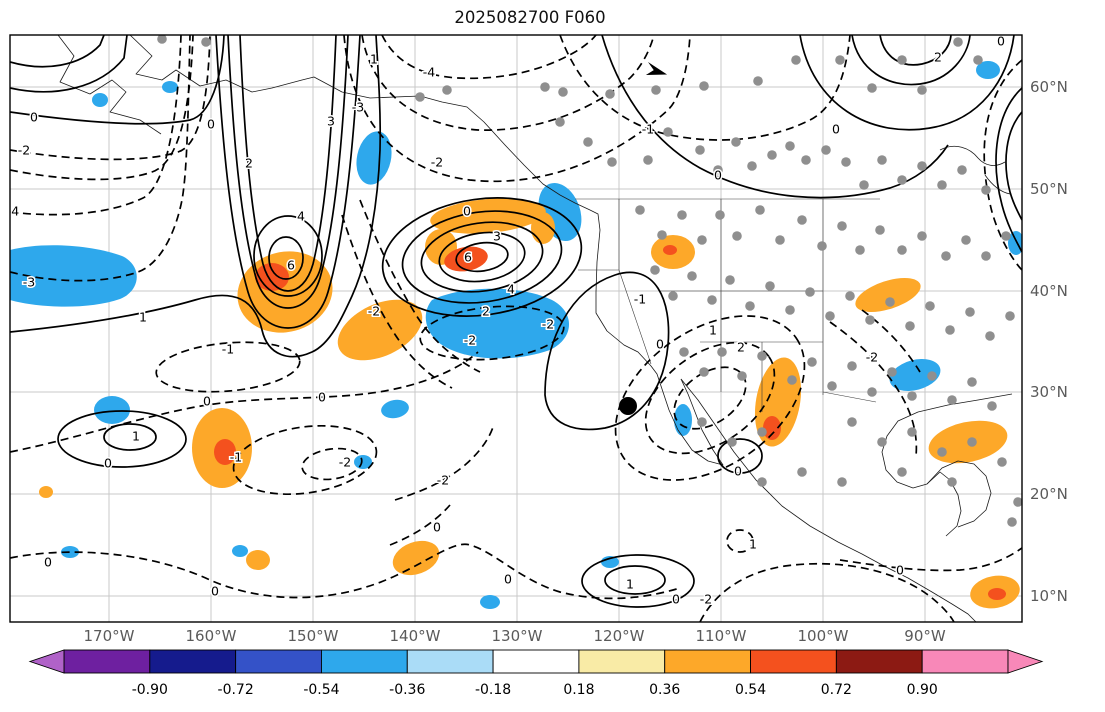 The width and height of the screenshot is (1105, 712). I want to click on lon-tick-label: 90°W, so click(925, 636).